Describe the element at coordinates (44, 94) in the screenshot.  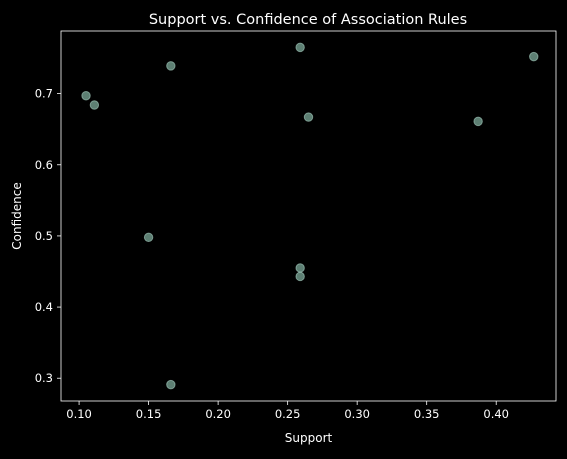
I see `y-tick-label: 0.7` at that location.